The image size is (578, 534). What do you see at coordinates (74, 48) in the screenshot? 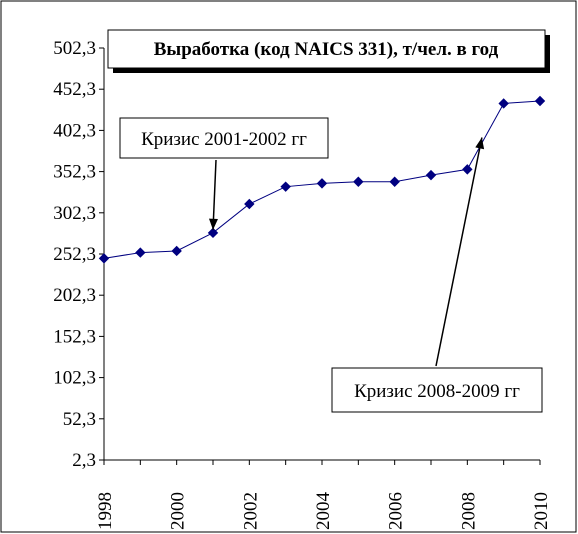
I see `y-tick-label: 502,3` at bounding box center [74, 48].